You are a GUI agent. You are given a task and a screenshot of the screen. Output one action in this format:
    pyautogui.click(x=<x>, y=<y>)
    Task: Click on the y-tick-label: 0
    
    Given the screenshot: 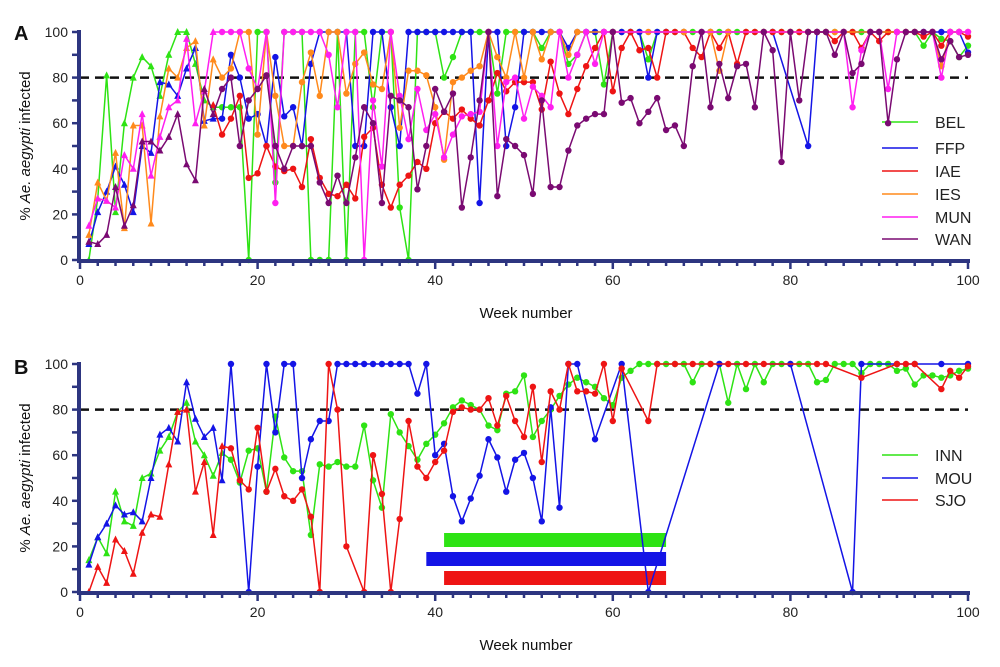 What is the action you would take?
    pyautogui.click(x=64, y=592)
    